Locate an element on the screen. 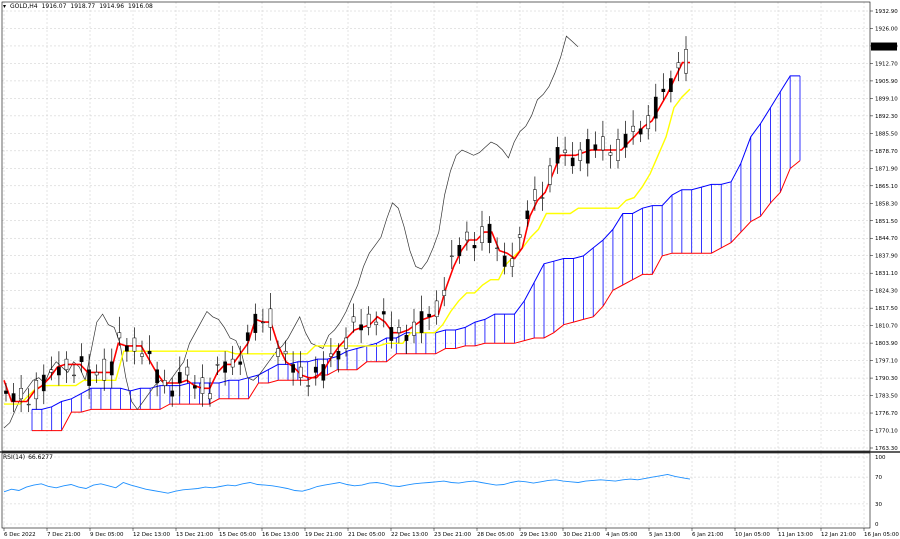  x-tick-label: 6 Dec 2022 is located at coordinates (20, 535).